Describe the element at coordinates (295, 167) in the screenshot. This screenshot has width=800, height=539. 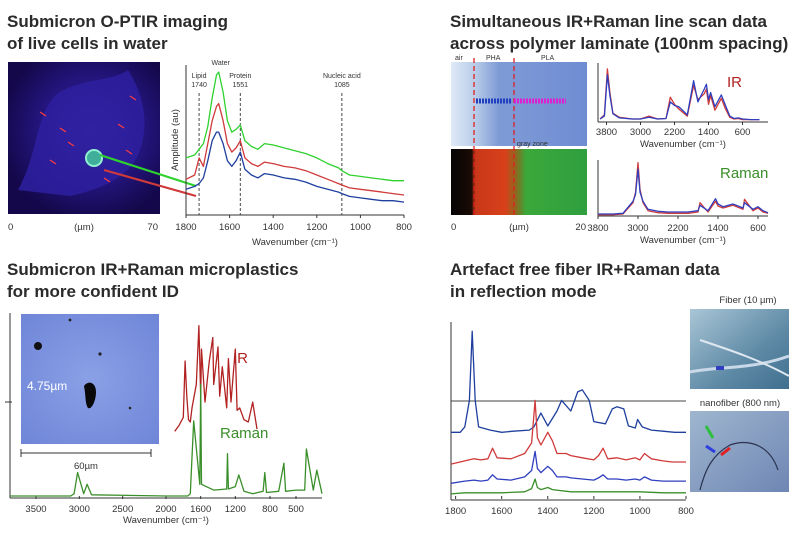
I see `cells-spectra-series-blue` at that location.